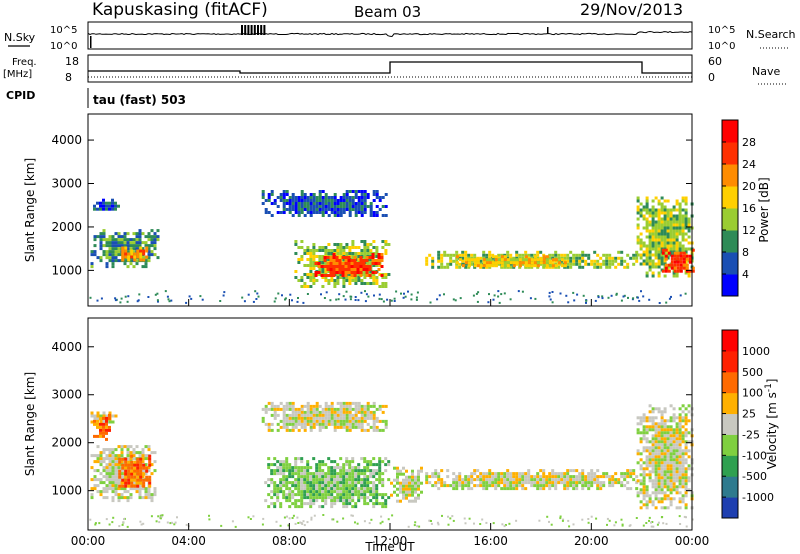 This screenshot has height=554, width=800. I want to click on velocity-colorbar-swatch, so click(730, 445).